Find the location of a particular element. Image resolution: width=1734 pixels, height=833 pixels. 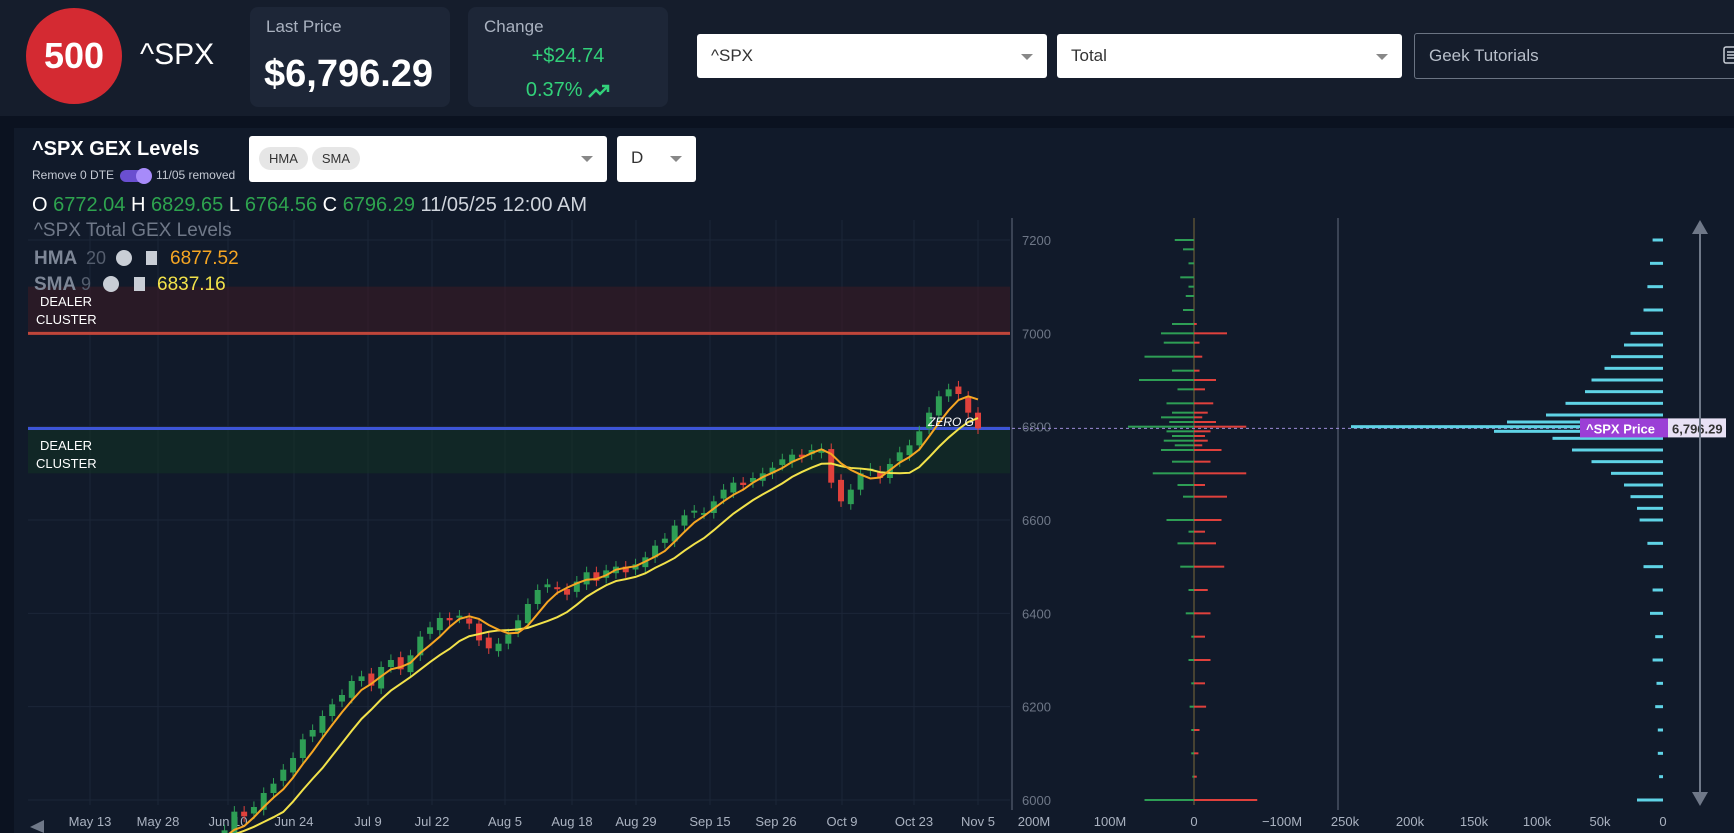

panel-title: ^SPX GEX Levels is located at coordinates (116, 149).